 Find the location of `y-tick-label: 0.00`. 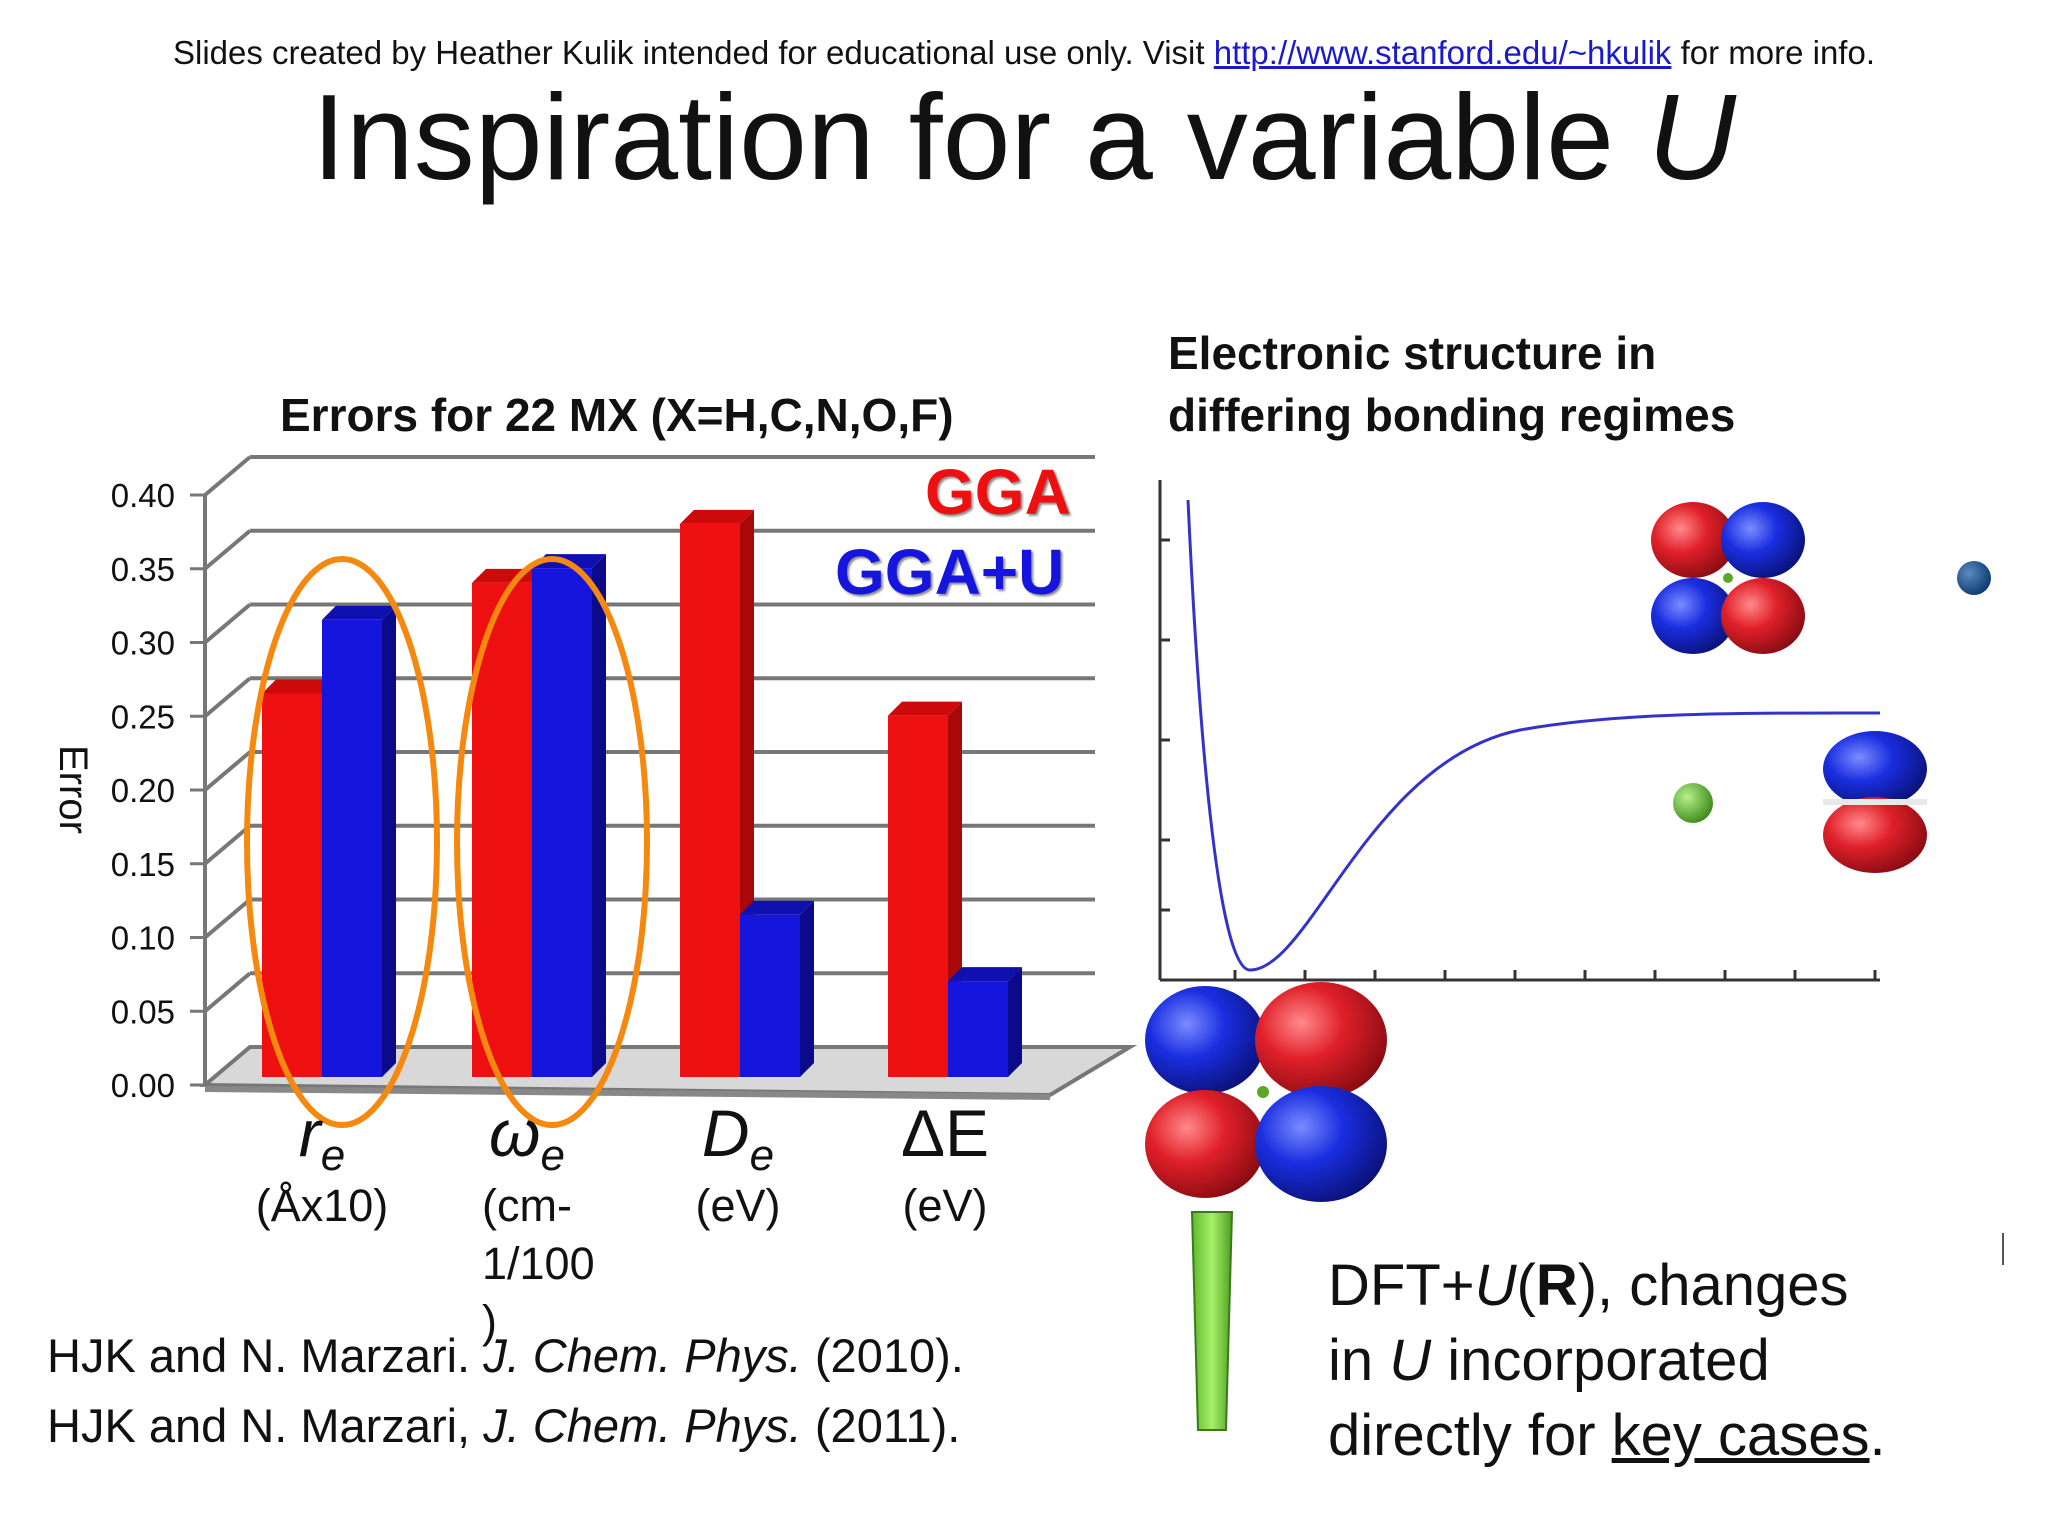

y-tick-label: 0.00 is located at coordinates (143, 1085).